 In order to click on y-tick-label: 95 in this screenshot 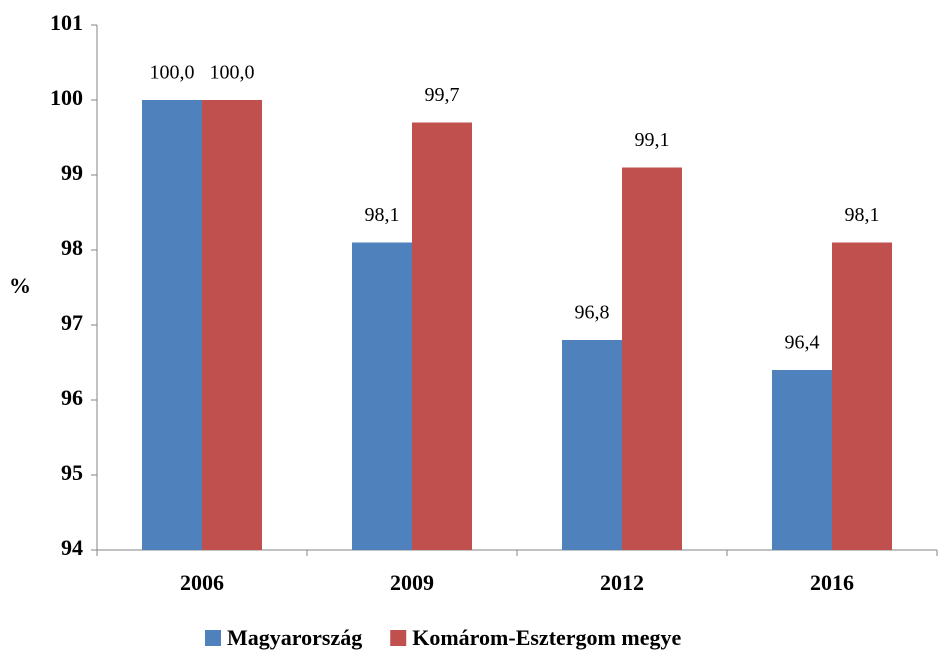, I will do `click(72, 472)`.